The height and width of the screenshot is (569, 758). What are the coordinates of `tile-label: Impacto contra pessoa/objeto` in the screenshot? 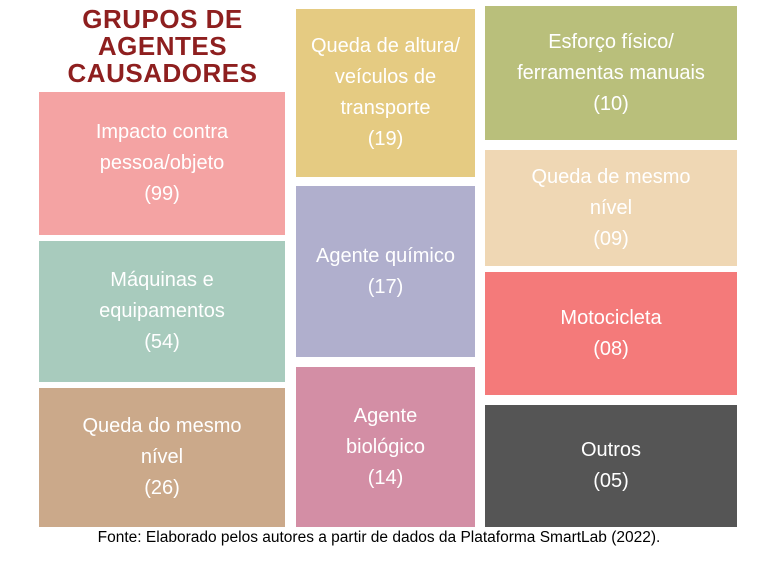 It's located at (162, 147).